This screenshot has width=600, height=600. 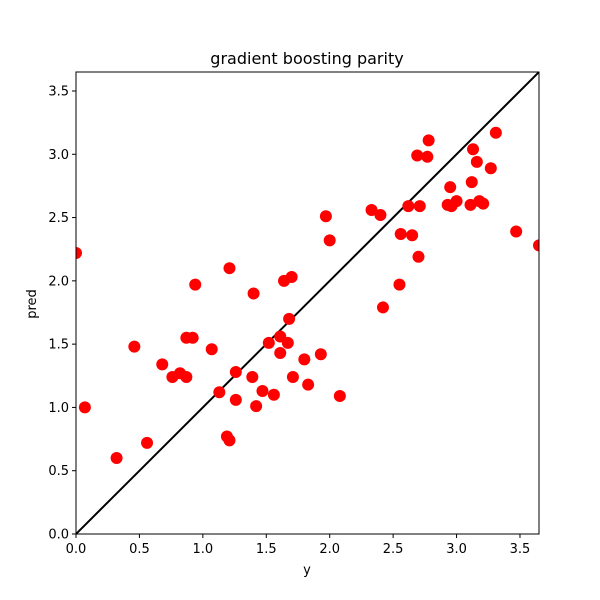 What do you see at coordinates (76, 549) in the screenshot?
I see `x-tick-label: 0.0` at bounding box center [76, 549].